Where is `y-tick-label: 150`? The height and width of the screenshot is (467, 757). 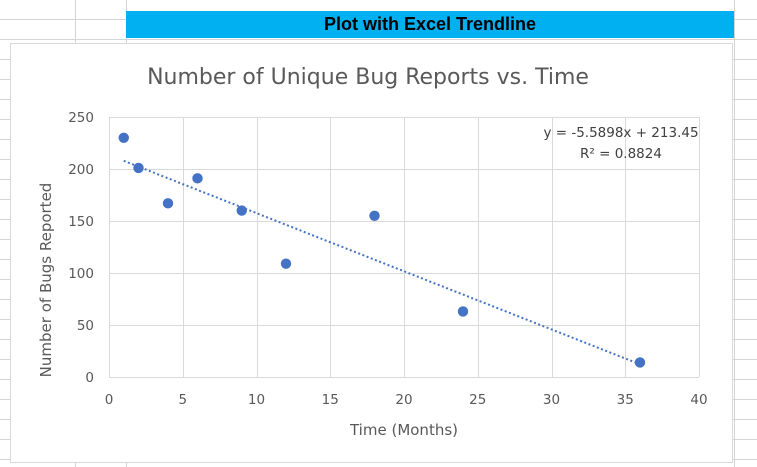
y-tick-label: 150 is located at coordinates (81, 222).